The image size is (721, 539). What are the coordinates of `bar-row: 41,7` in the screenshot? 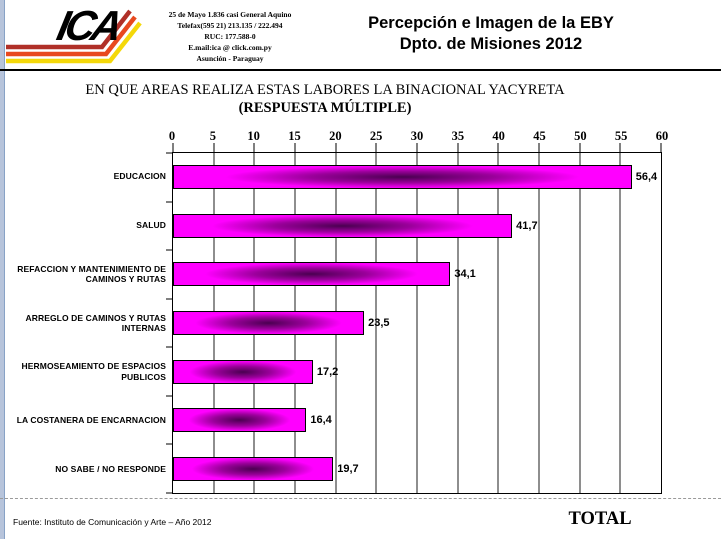 It's located at (417, 226).